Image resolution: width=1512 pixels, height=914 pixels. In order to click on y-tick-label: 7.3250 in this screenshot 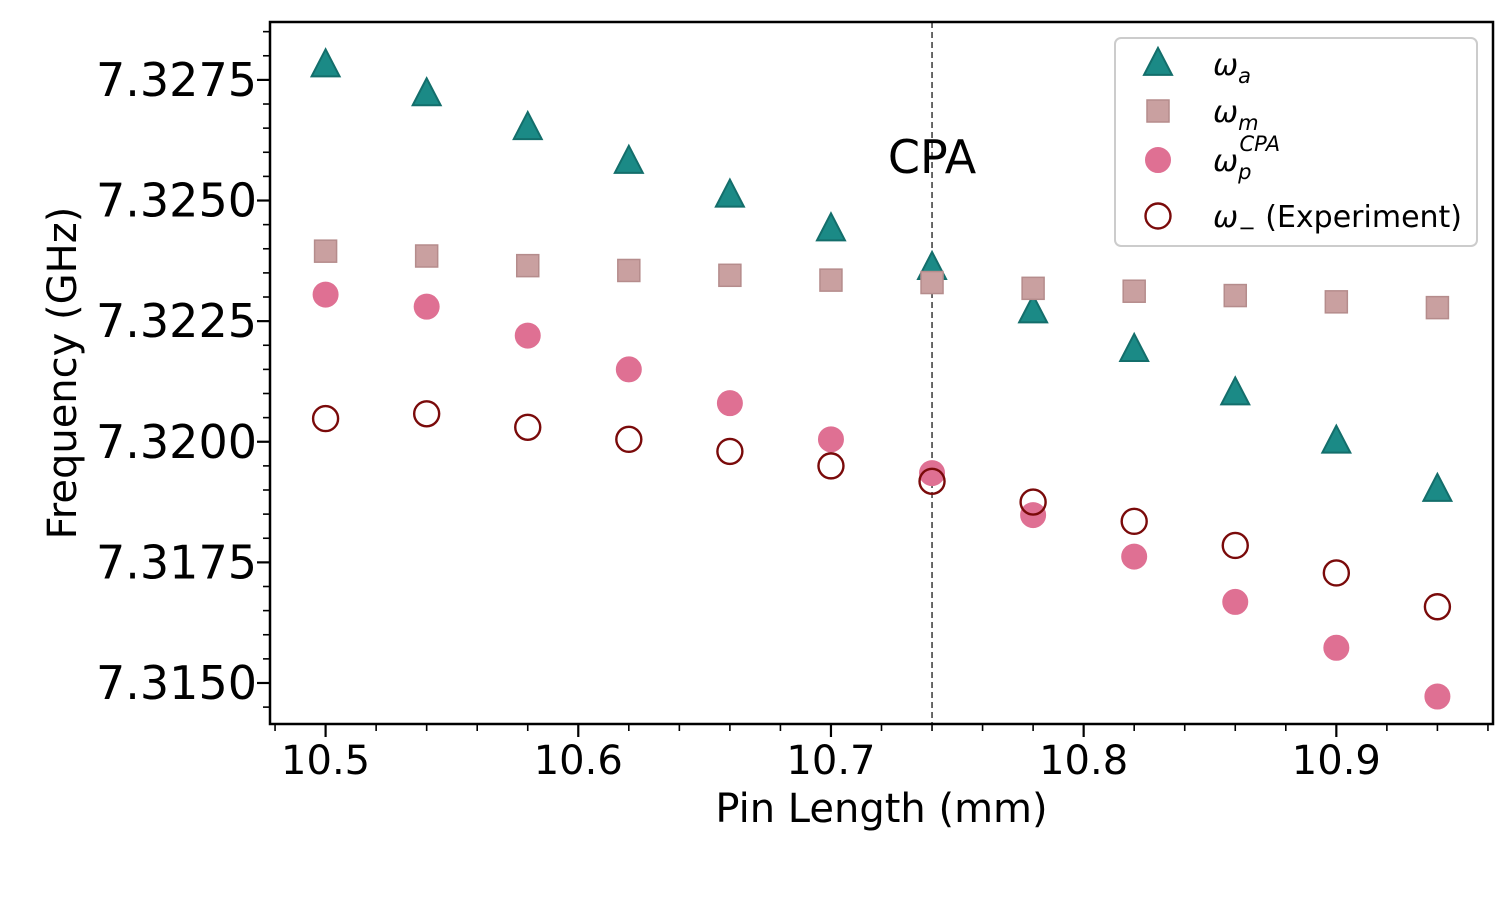, I will do `click(176, 201)`.